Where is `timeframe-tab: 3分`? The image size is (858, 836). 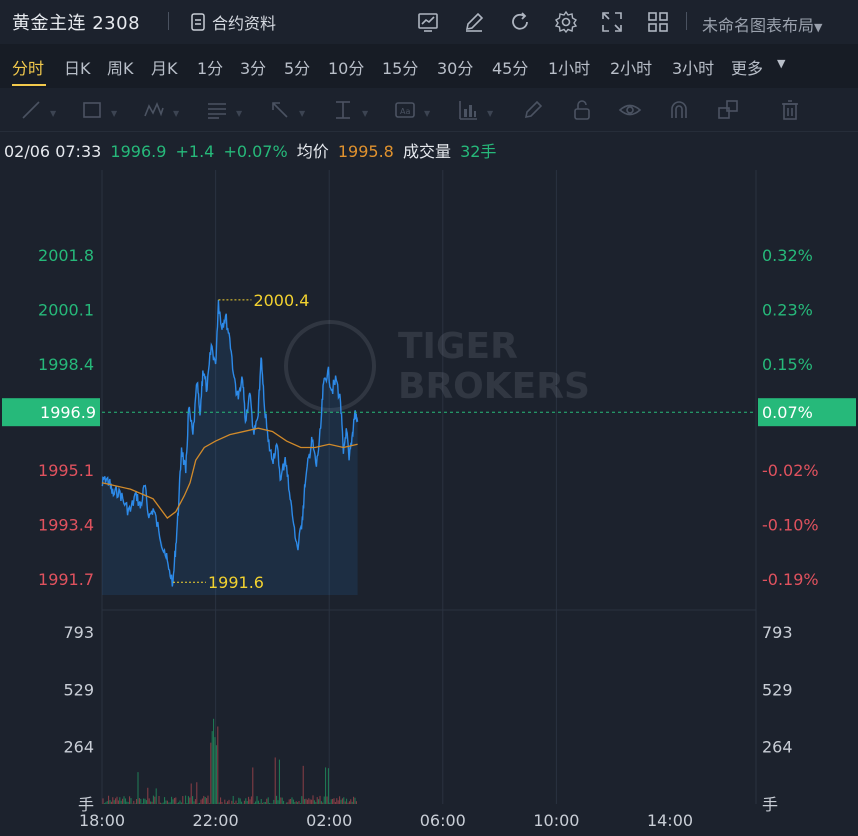
timeframe-tab: 3分 is located at coordinates (253, 68).